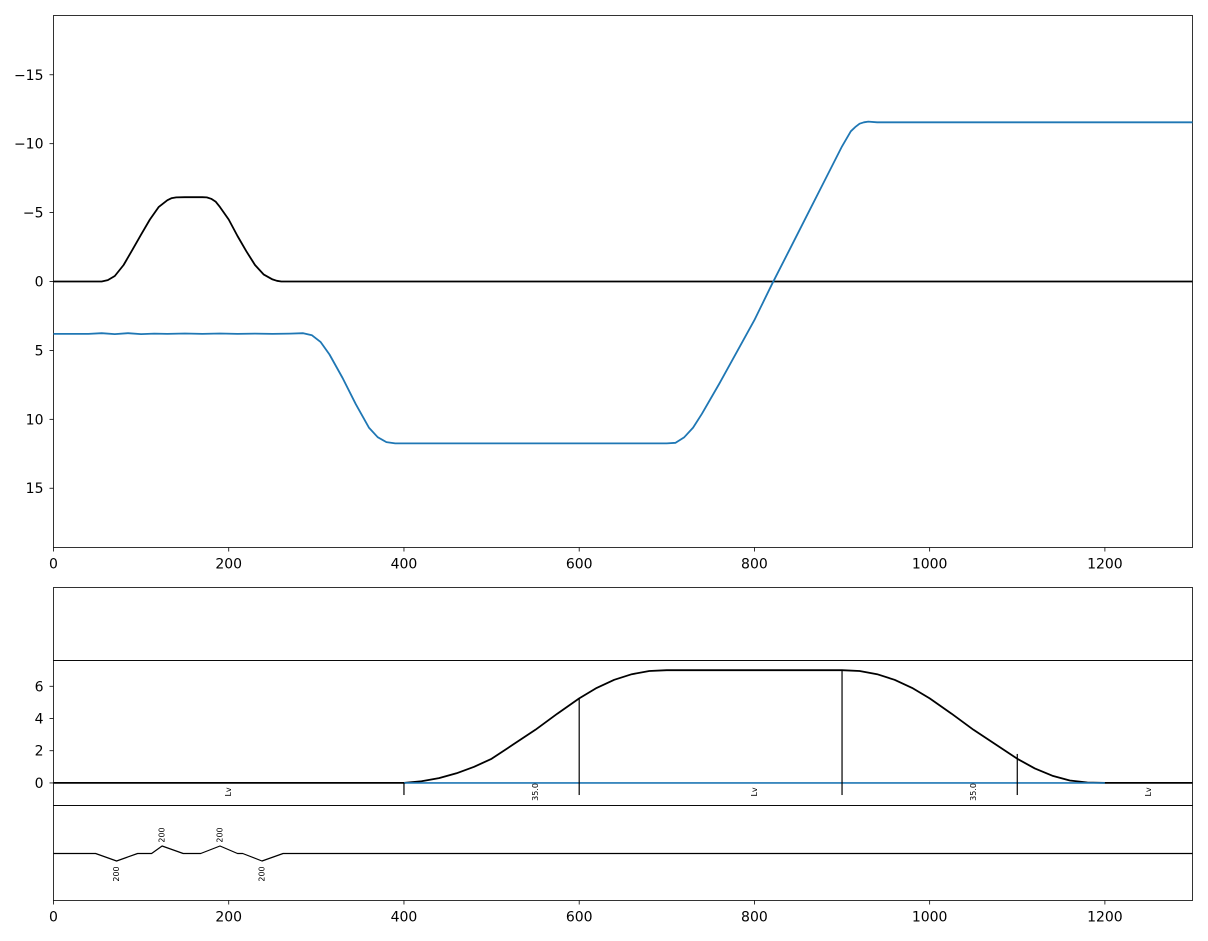  Describe the element at coordinates (33, 214) in the screenshot. I see `y-tick-label: −5` at that location.